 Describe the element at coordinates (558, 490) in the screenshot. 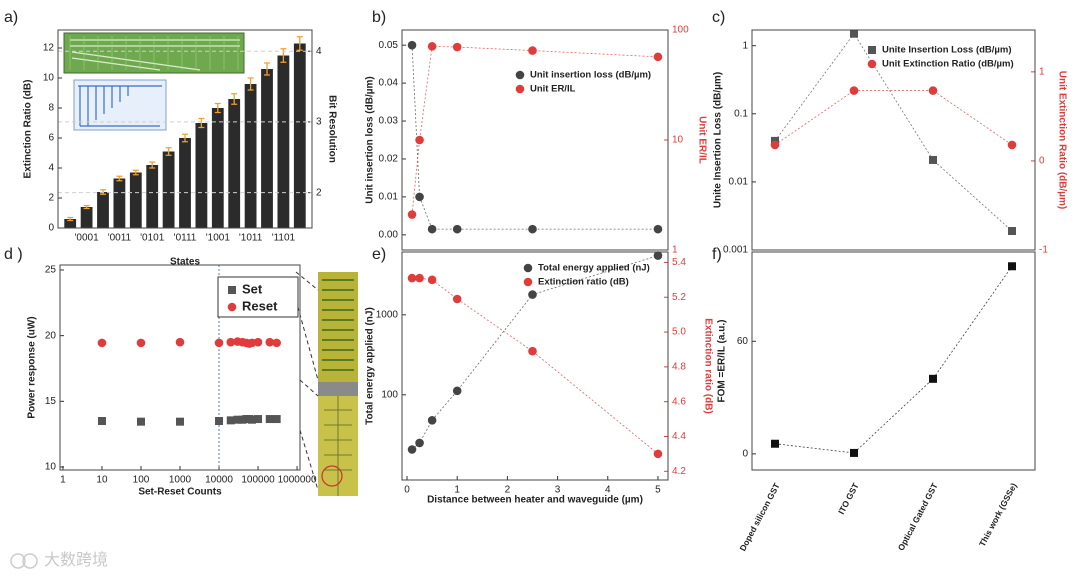

I see `x-tick-label: 3` at that location.